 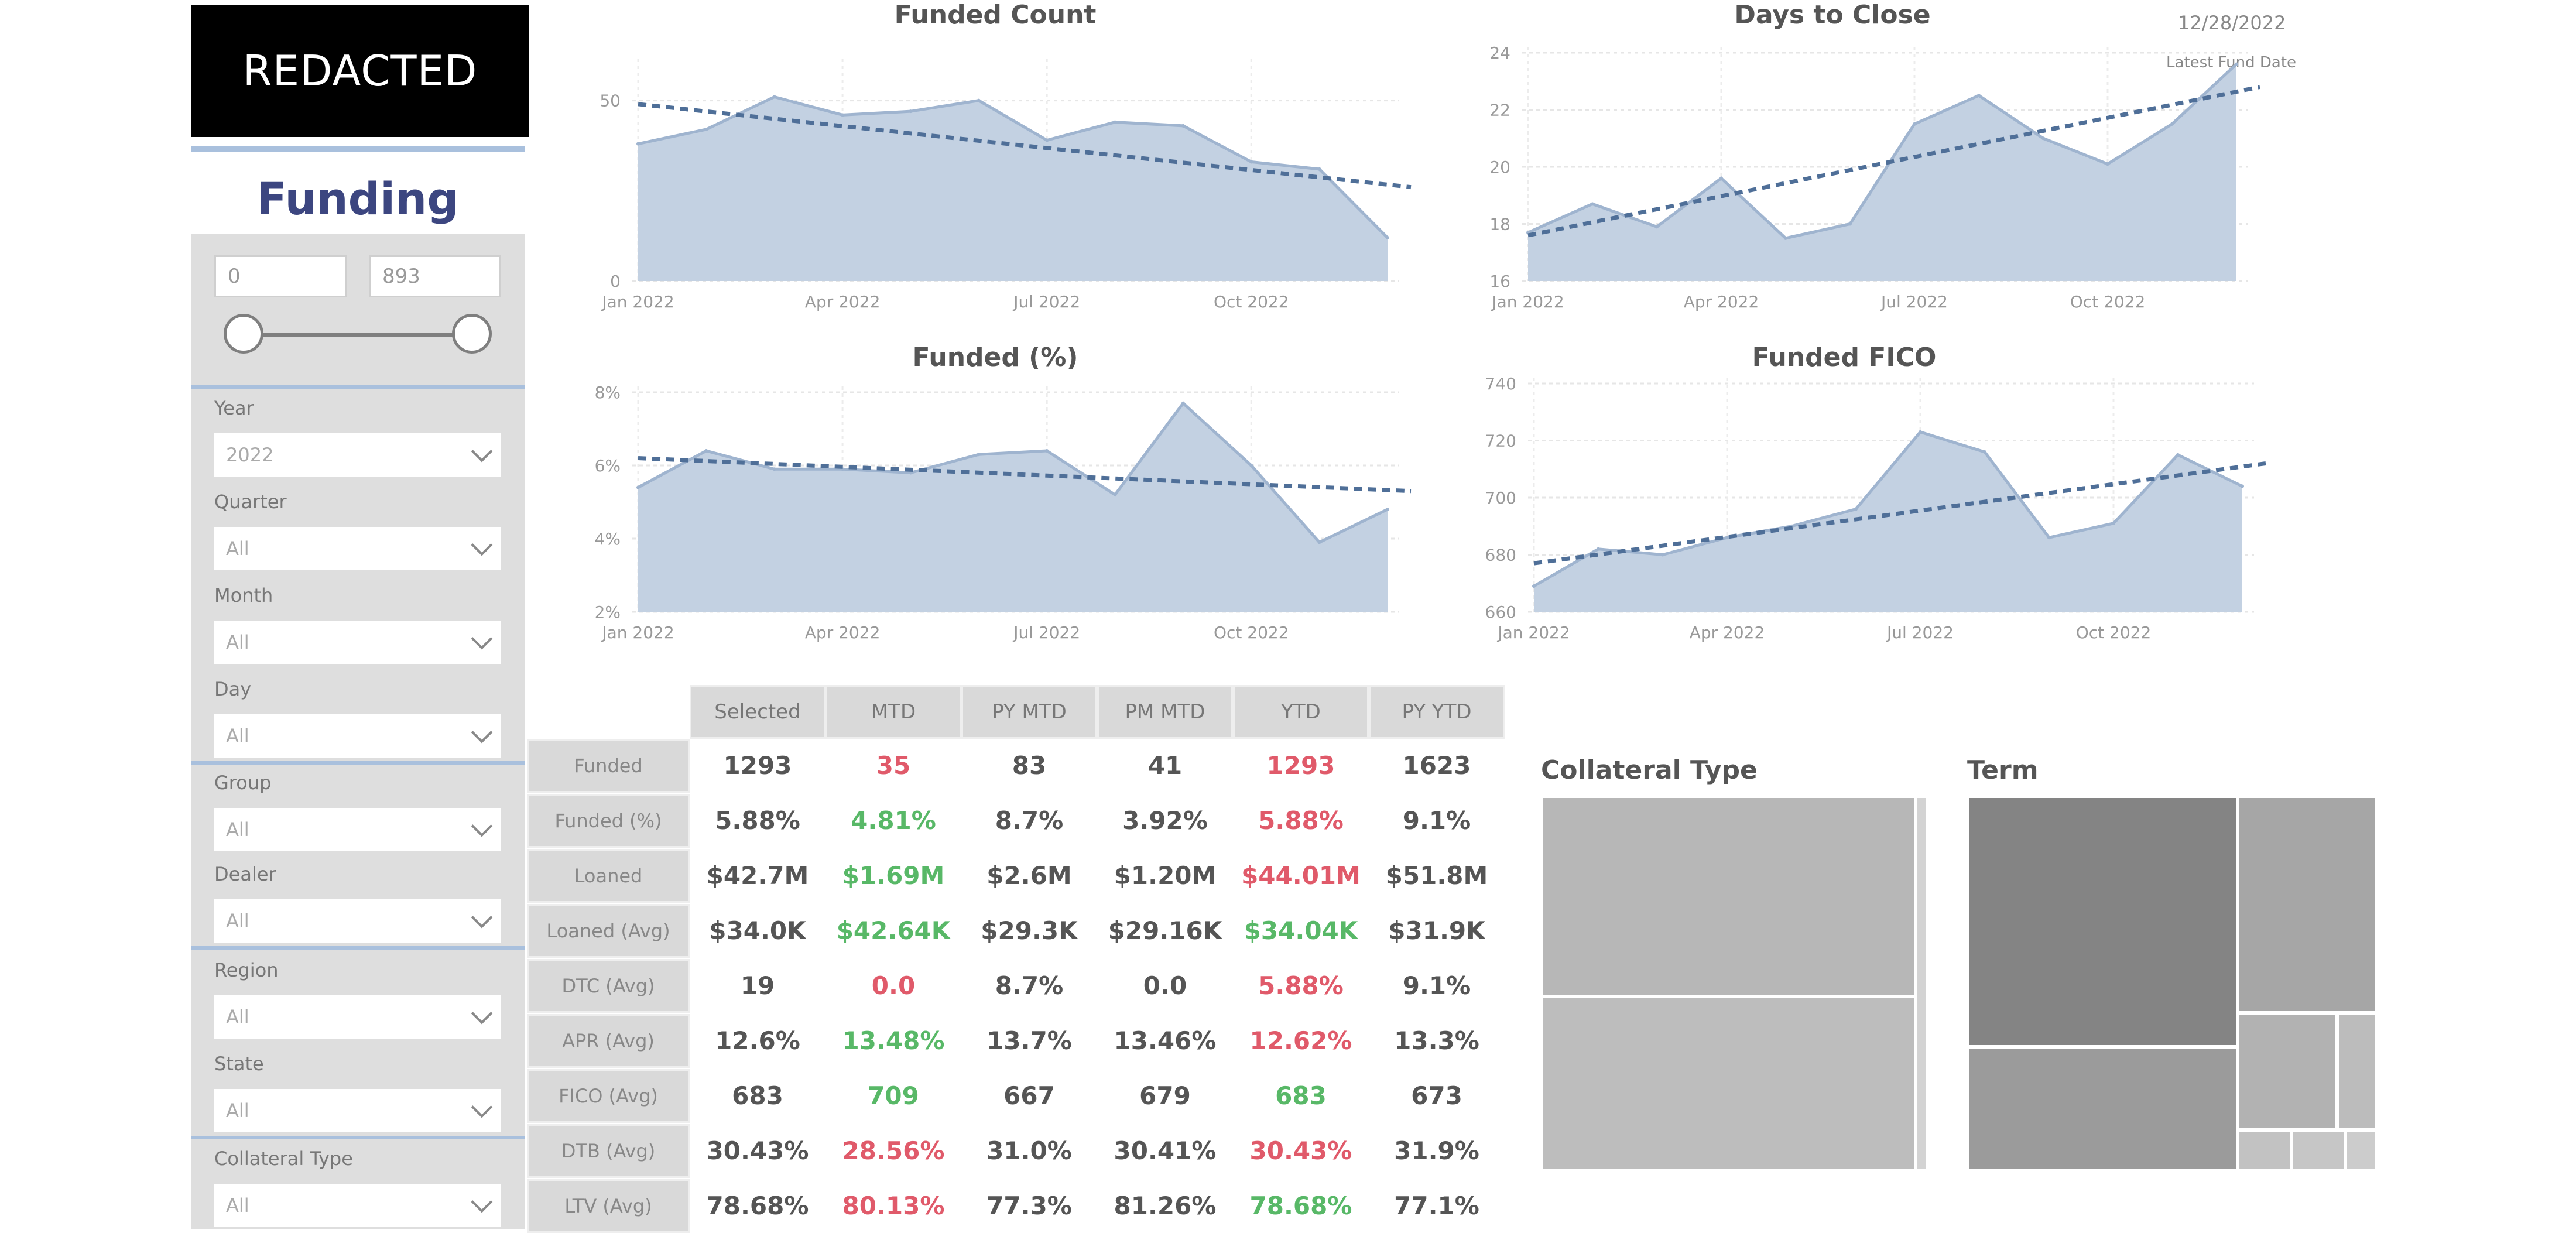 I want to click on day-dropdown: All, so click(x=357, y=736).